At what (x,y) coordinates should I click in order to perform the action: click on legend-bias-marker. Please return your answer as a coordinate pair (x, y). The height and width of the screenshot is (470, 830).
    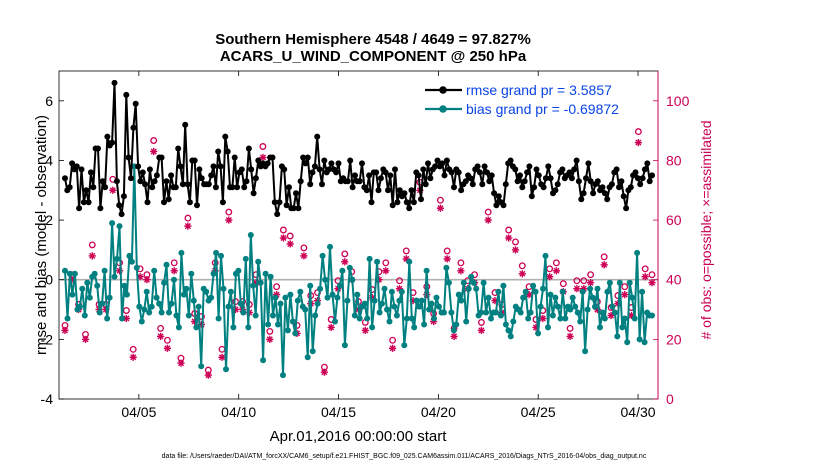
    Looking at the image, I should click on (443, 109).